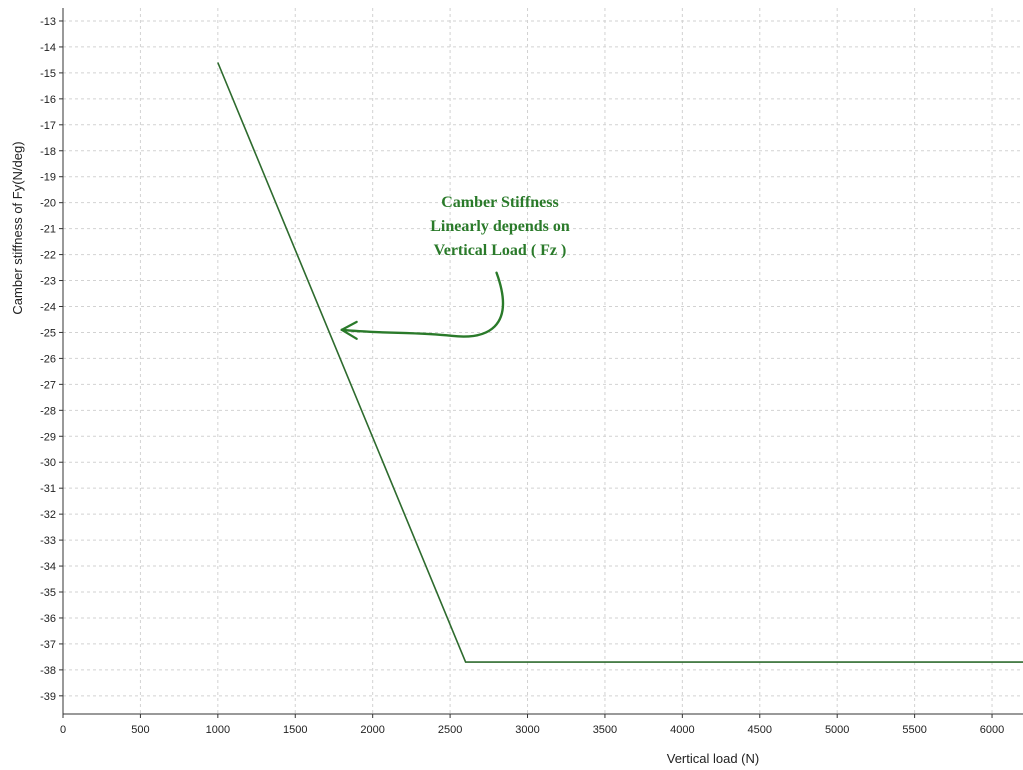 This screenshot has width=1023, height=770. I want to click on annotation-arrow-shaft, so click(422, 304).